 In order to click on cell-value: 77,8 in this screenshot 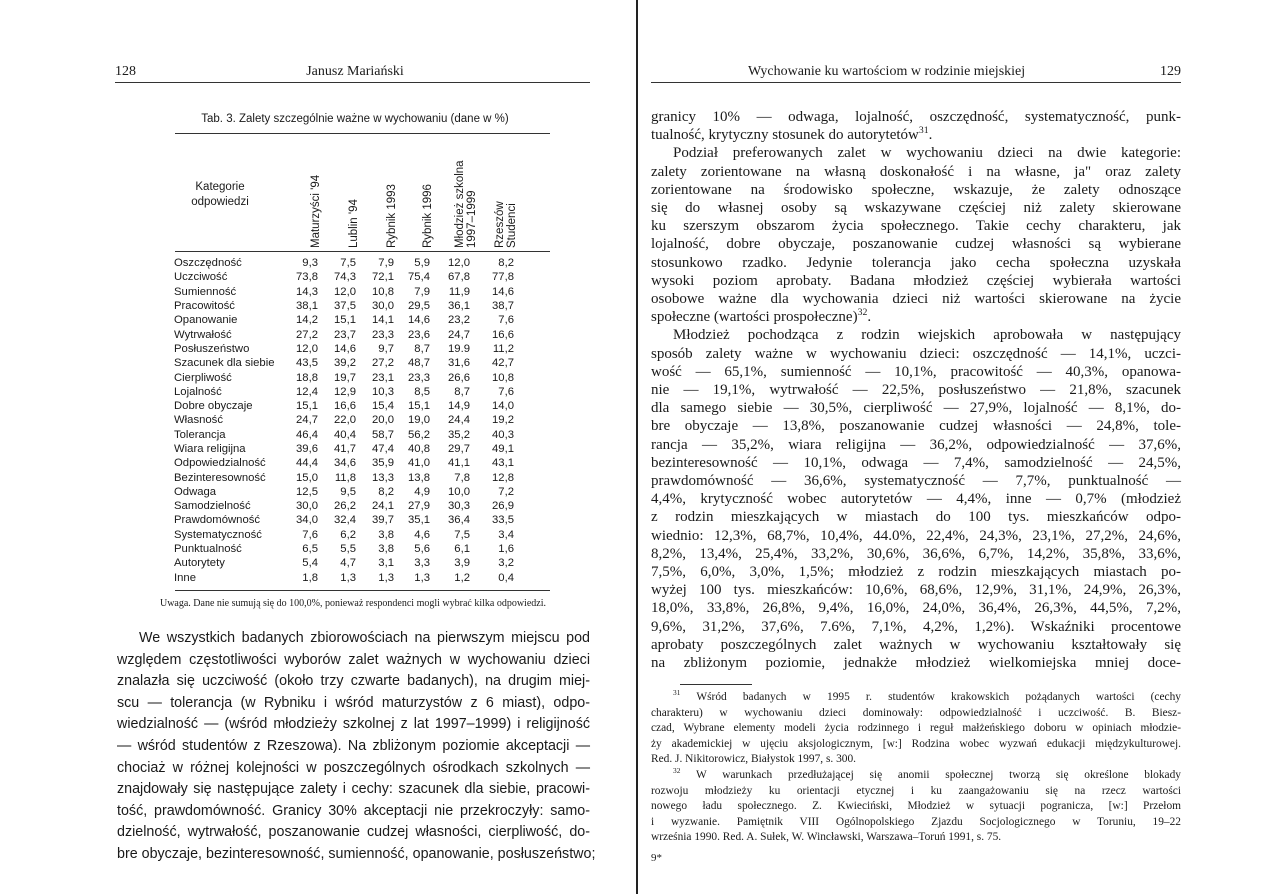, I will do `click(503, 277)`.